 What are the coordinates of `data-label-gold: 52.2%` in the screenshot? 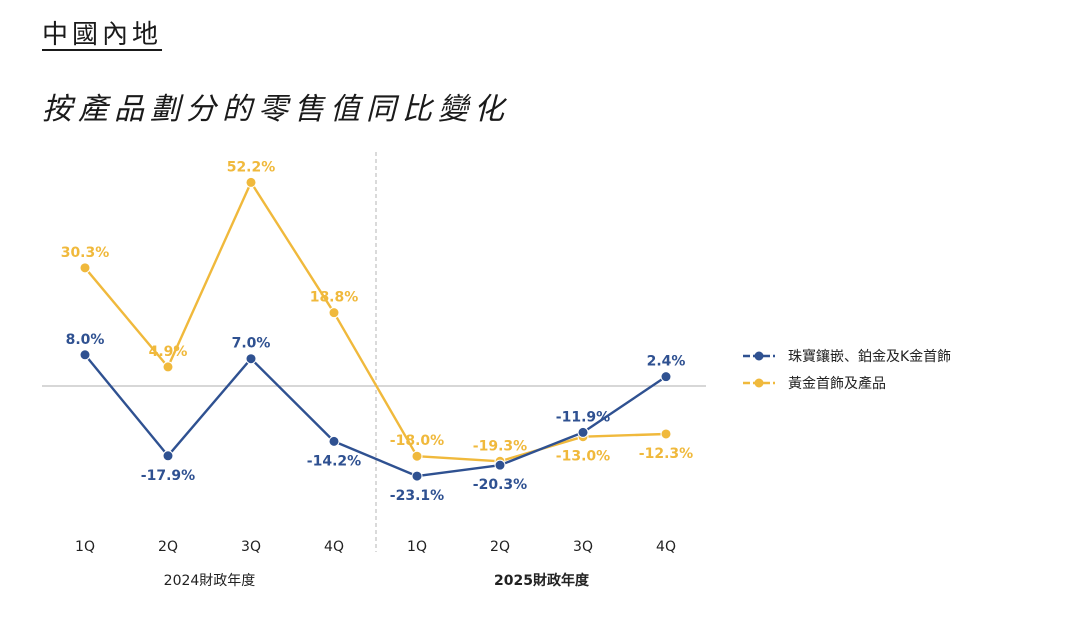 It's located at (251, 167).